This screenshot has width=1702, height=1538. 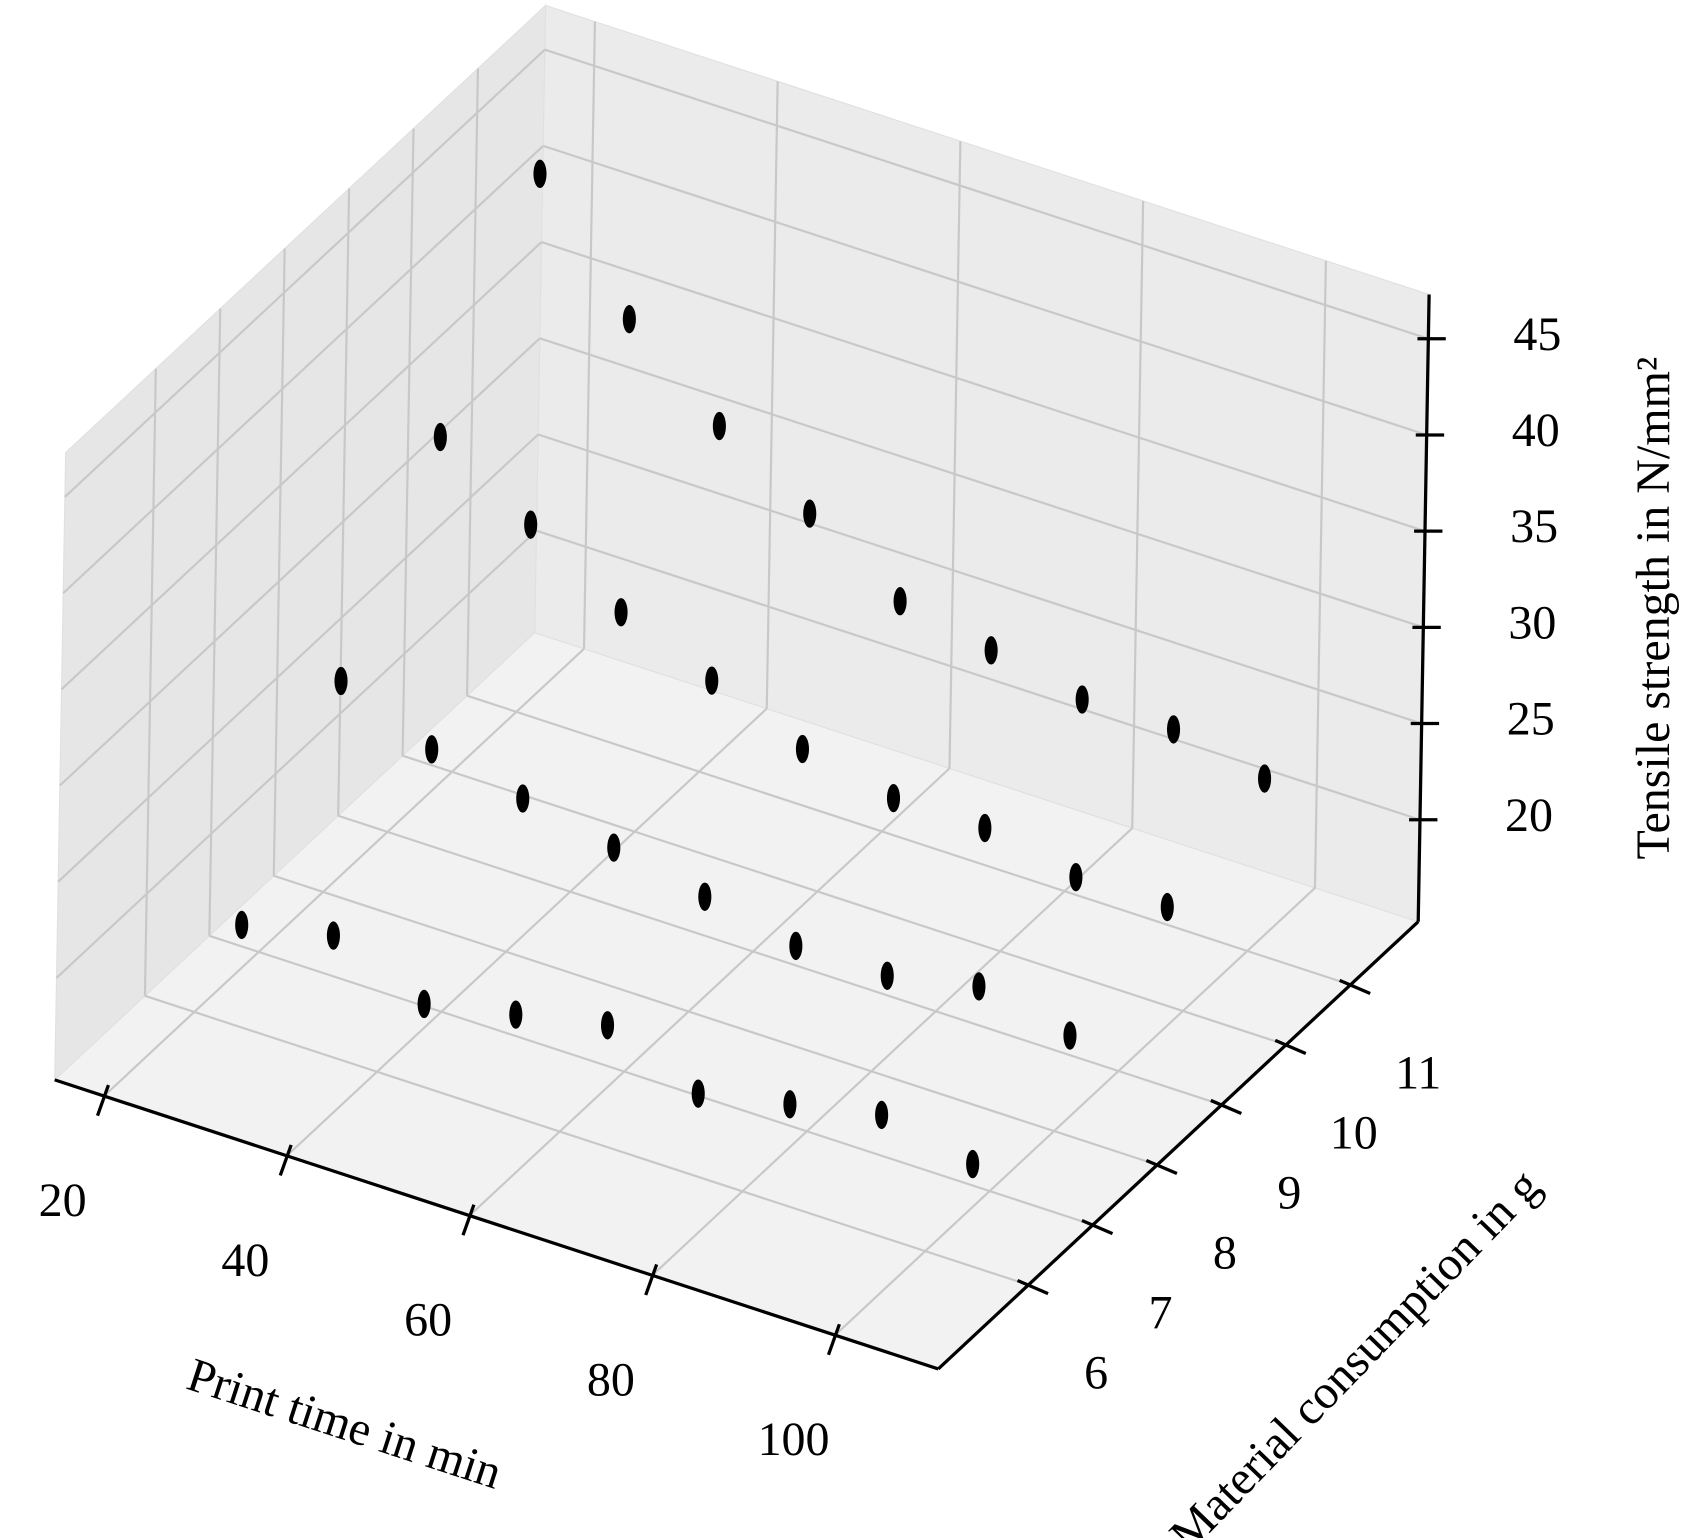 I want to click on y-tick-label: 8, so click(x=1225, y=1253).